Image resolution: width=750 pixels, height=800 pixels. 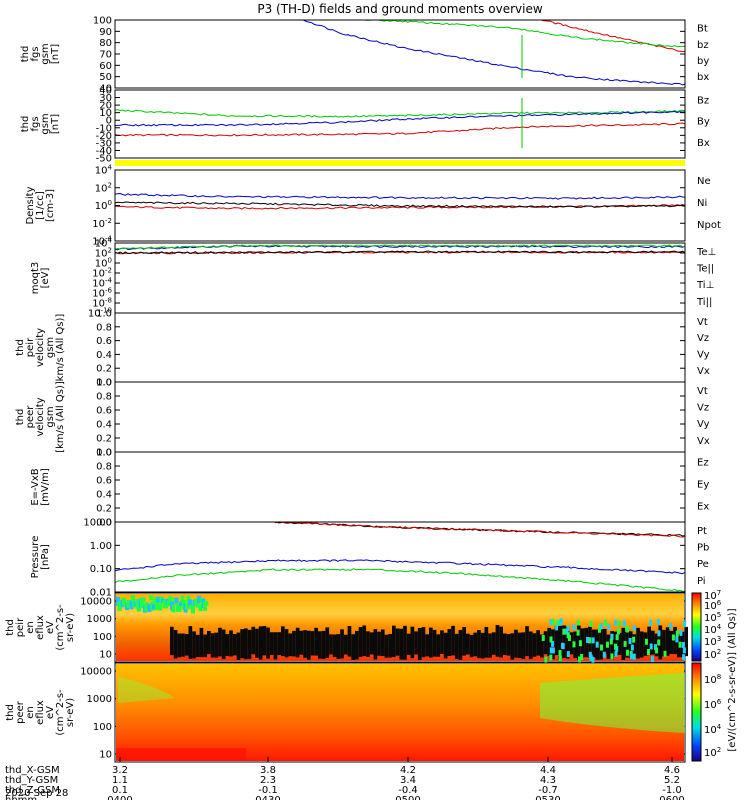 What do you see at coordinates (703, 564) in the screenshot?
I see `legend-Pe: Pe` at bounding box center [703, 564].